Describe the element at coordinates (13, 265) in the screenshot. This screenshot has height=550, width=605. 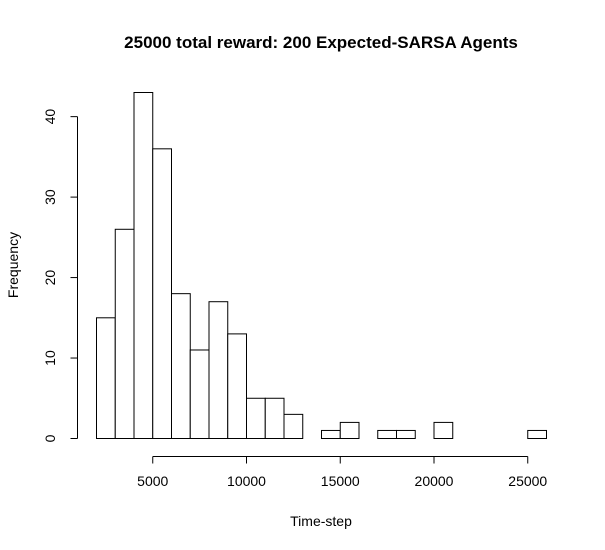
I see `y-axis-label: Frequency` at that location.